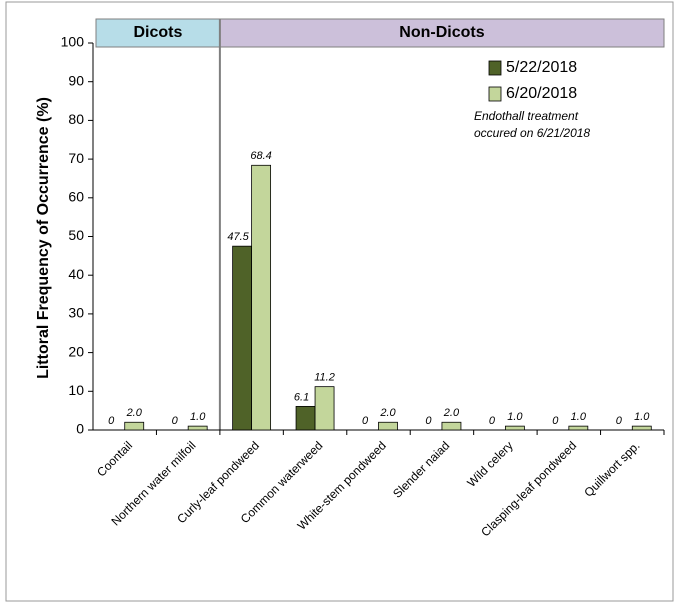  Describe the element at coordinates (76, 119) in the screenshot. I see `y-tick-label: 80` at that location.